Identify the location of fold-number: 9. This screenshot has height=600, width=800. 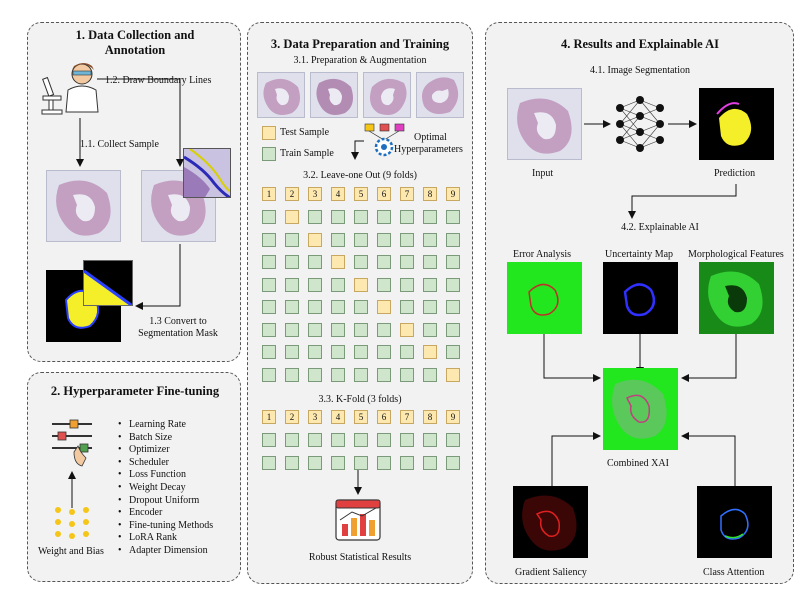
(453, 417).